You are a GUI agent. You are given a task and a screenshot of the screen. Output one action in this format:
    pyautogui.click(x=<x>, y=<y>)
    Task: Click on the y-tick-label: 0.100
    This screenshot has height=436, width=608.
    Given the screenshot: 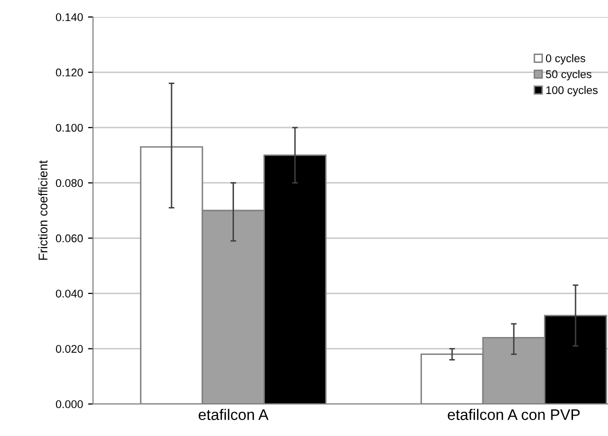 What is the action you would take?
    pyautogui.click(x=69, y=128)
    